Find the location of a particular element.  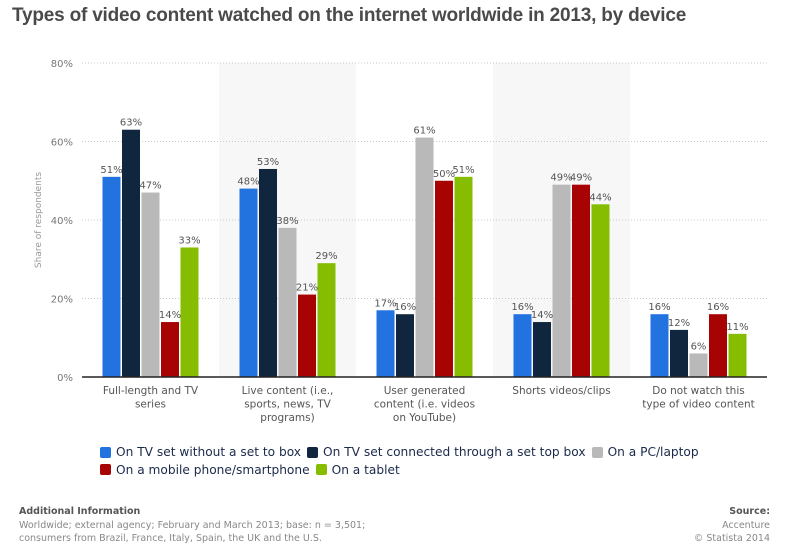

y-tick-label: 0% is located at coordinates (65, 378).